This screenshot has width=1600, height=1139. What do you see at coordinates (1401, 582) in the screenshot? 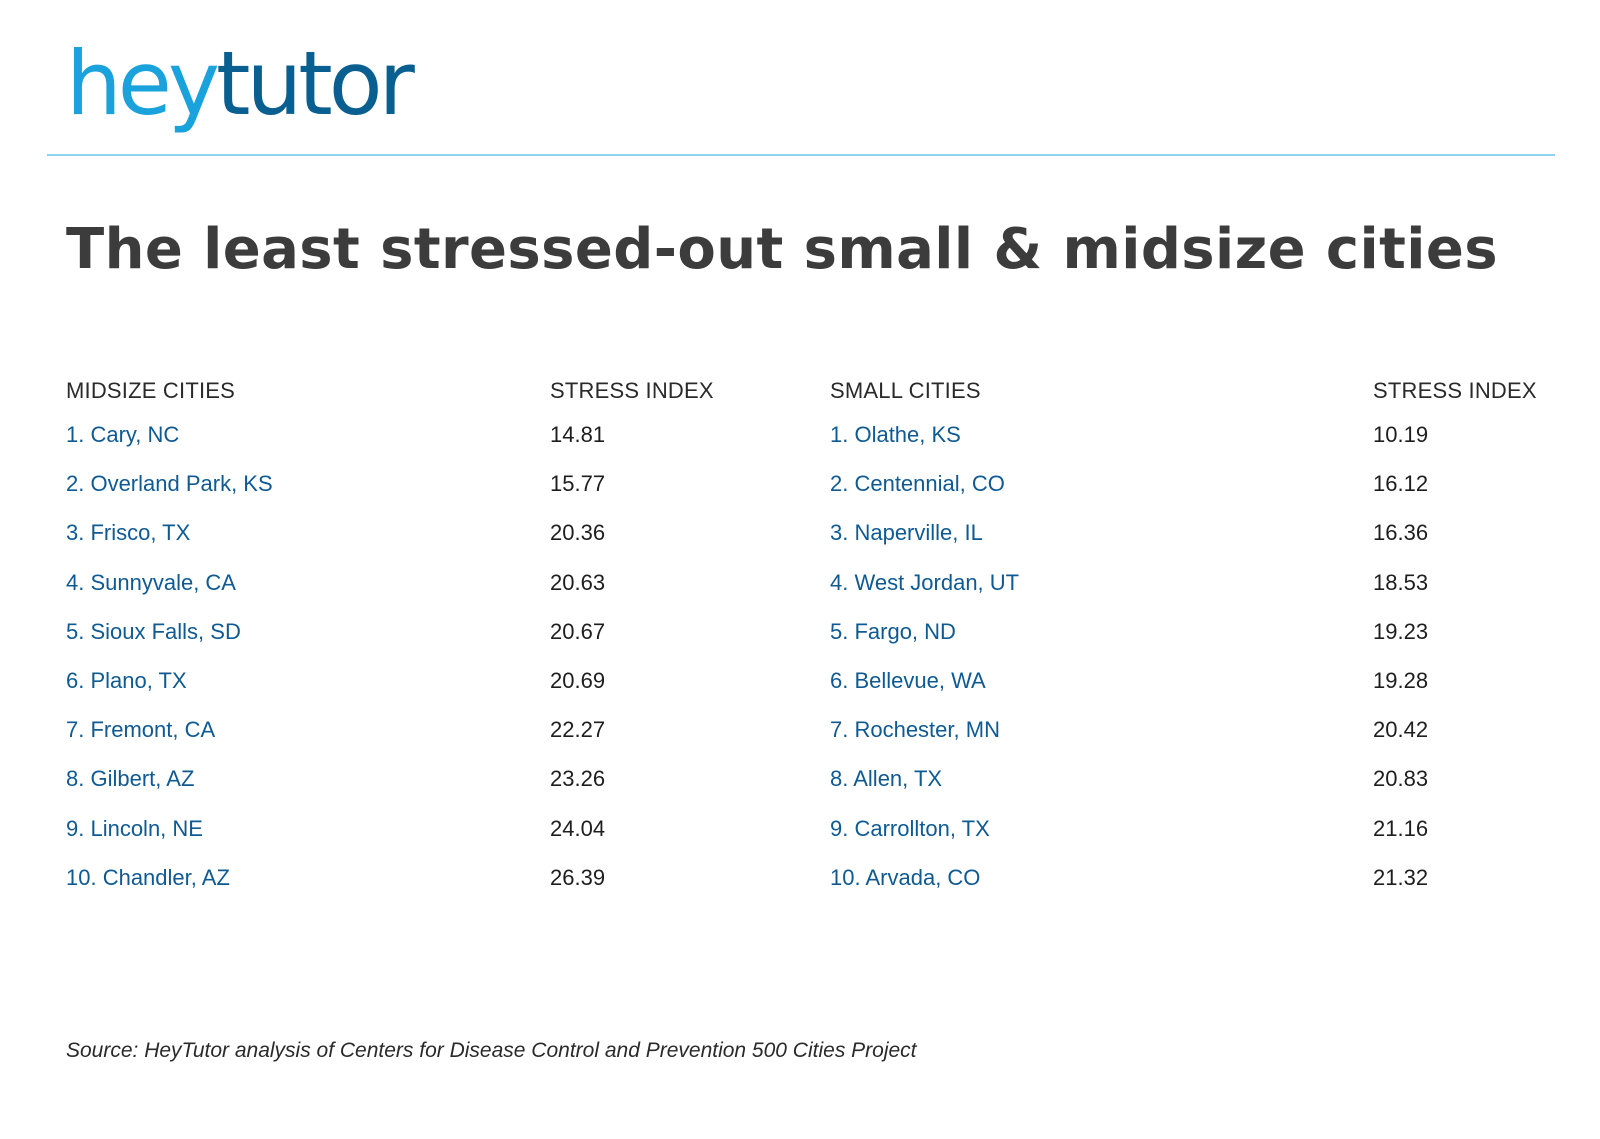
I see `stress-index-value: 18.53` at bounding box center [1401, 582].